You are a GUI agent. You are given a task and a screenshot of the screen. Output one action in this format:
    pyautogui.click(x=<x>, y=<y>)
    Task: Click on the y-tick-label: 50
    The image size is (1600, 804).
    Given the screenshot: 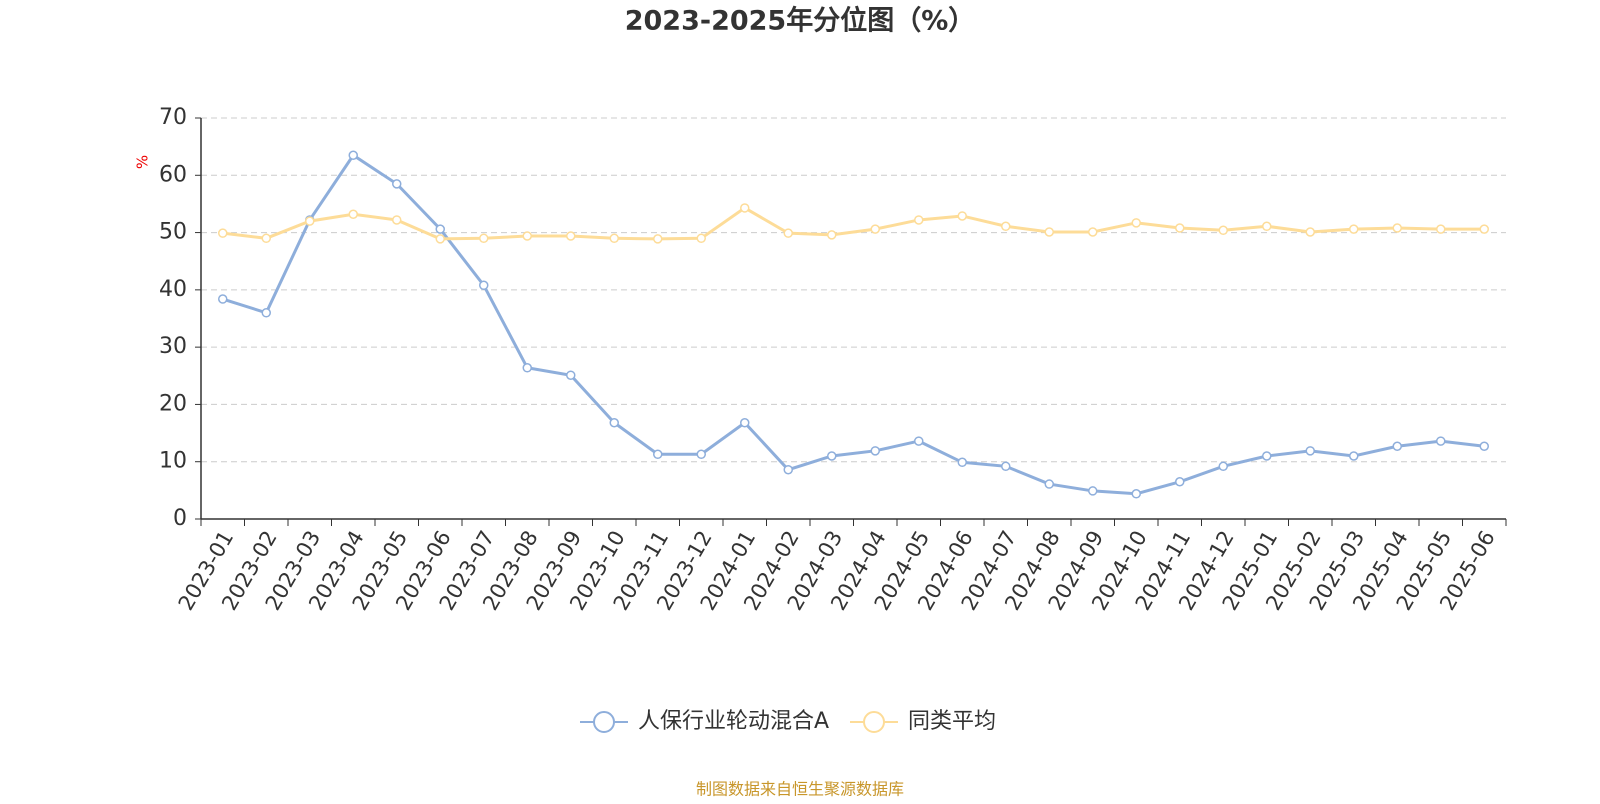 What is the action you would take?
    pyautogui.click(x=173, y=232)
    